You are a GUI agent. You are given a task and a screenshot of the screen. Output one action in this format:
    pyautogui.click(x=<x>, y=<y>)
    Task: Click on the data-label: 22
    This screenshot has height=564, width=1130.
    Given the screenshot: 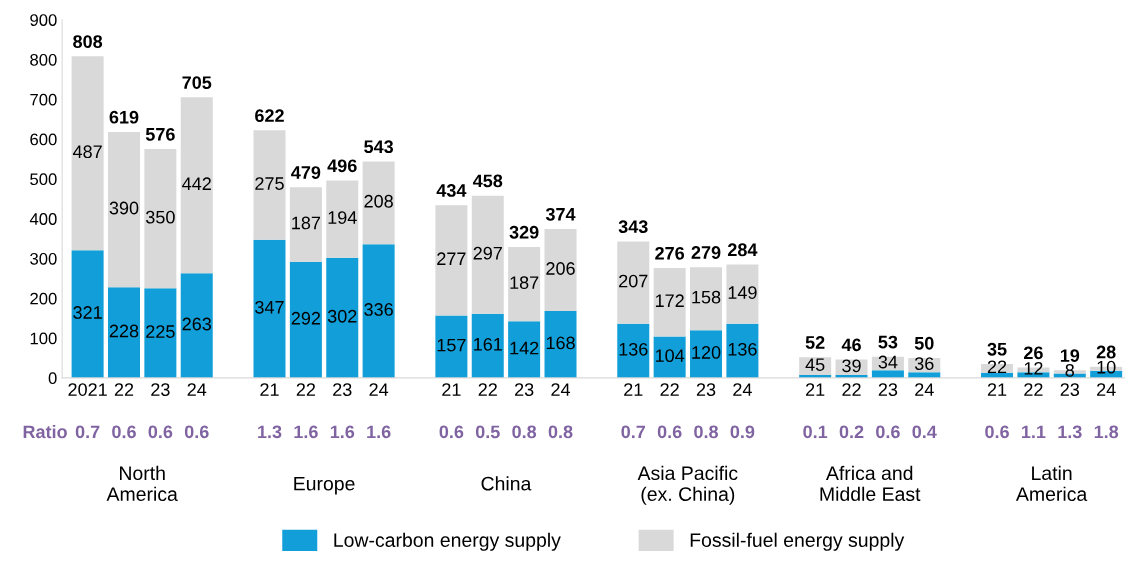 What is the action you would take?
    pyautogui.click(x=997, y=366)
    